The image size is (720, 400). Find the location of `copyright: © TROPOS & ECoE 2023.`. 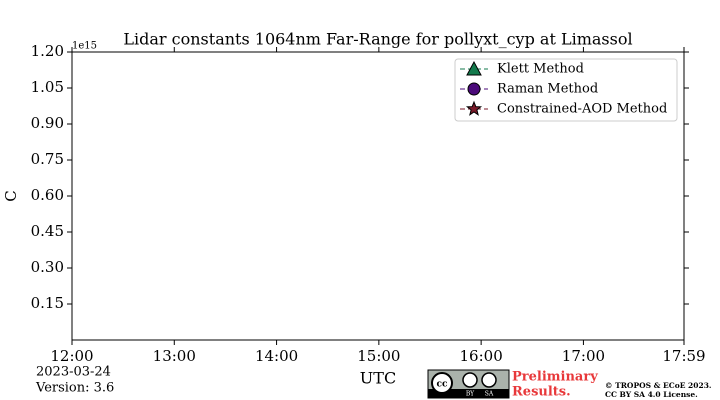

copyright: © TROPOS & ECoE 2023. is located at coordinates (658, 385).